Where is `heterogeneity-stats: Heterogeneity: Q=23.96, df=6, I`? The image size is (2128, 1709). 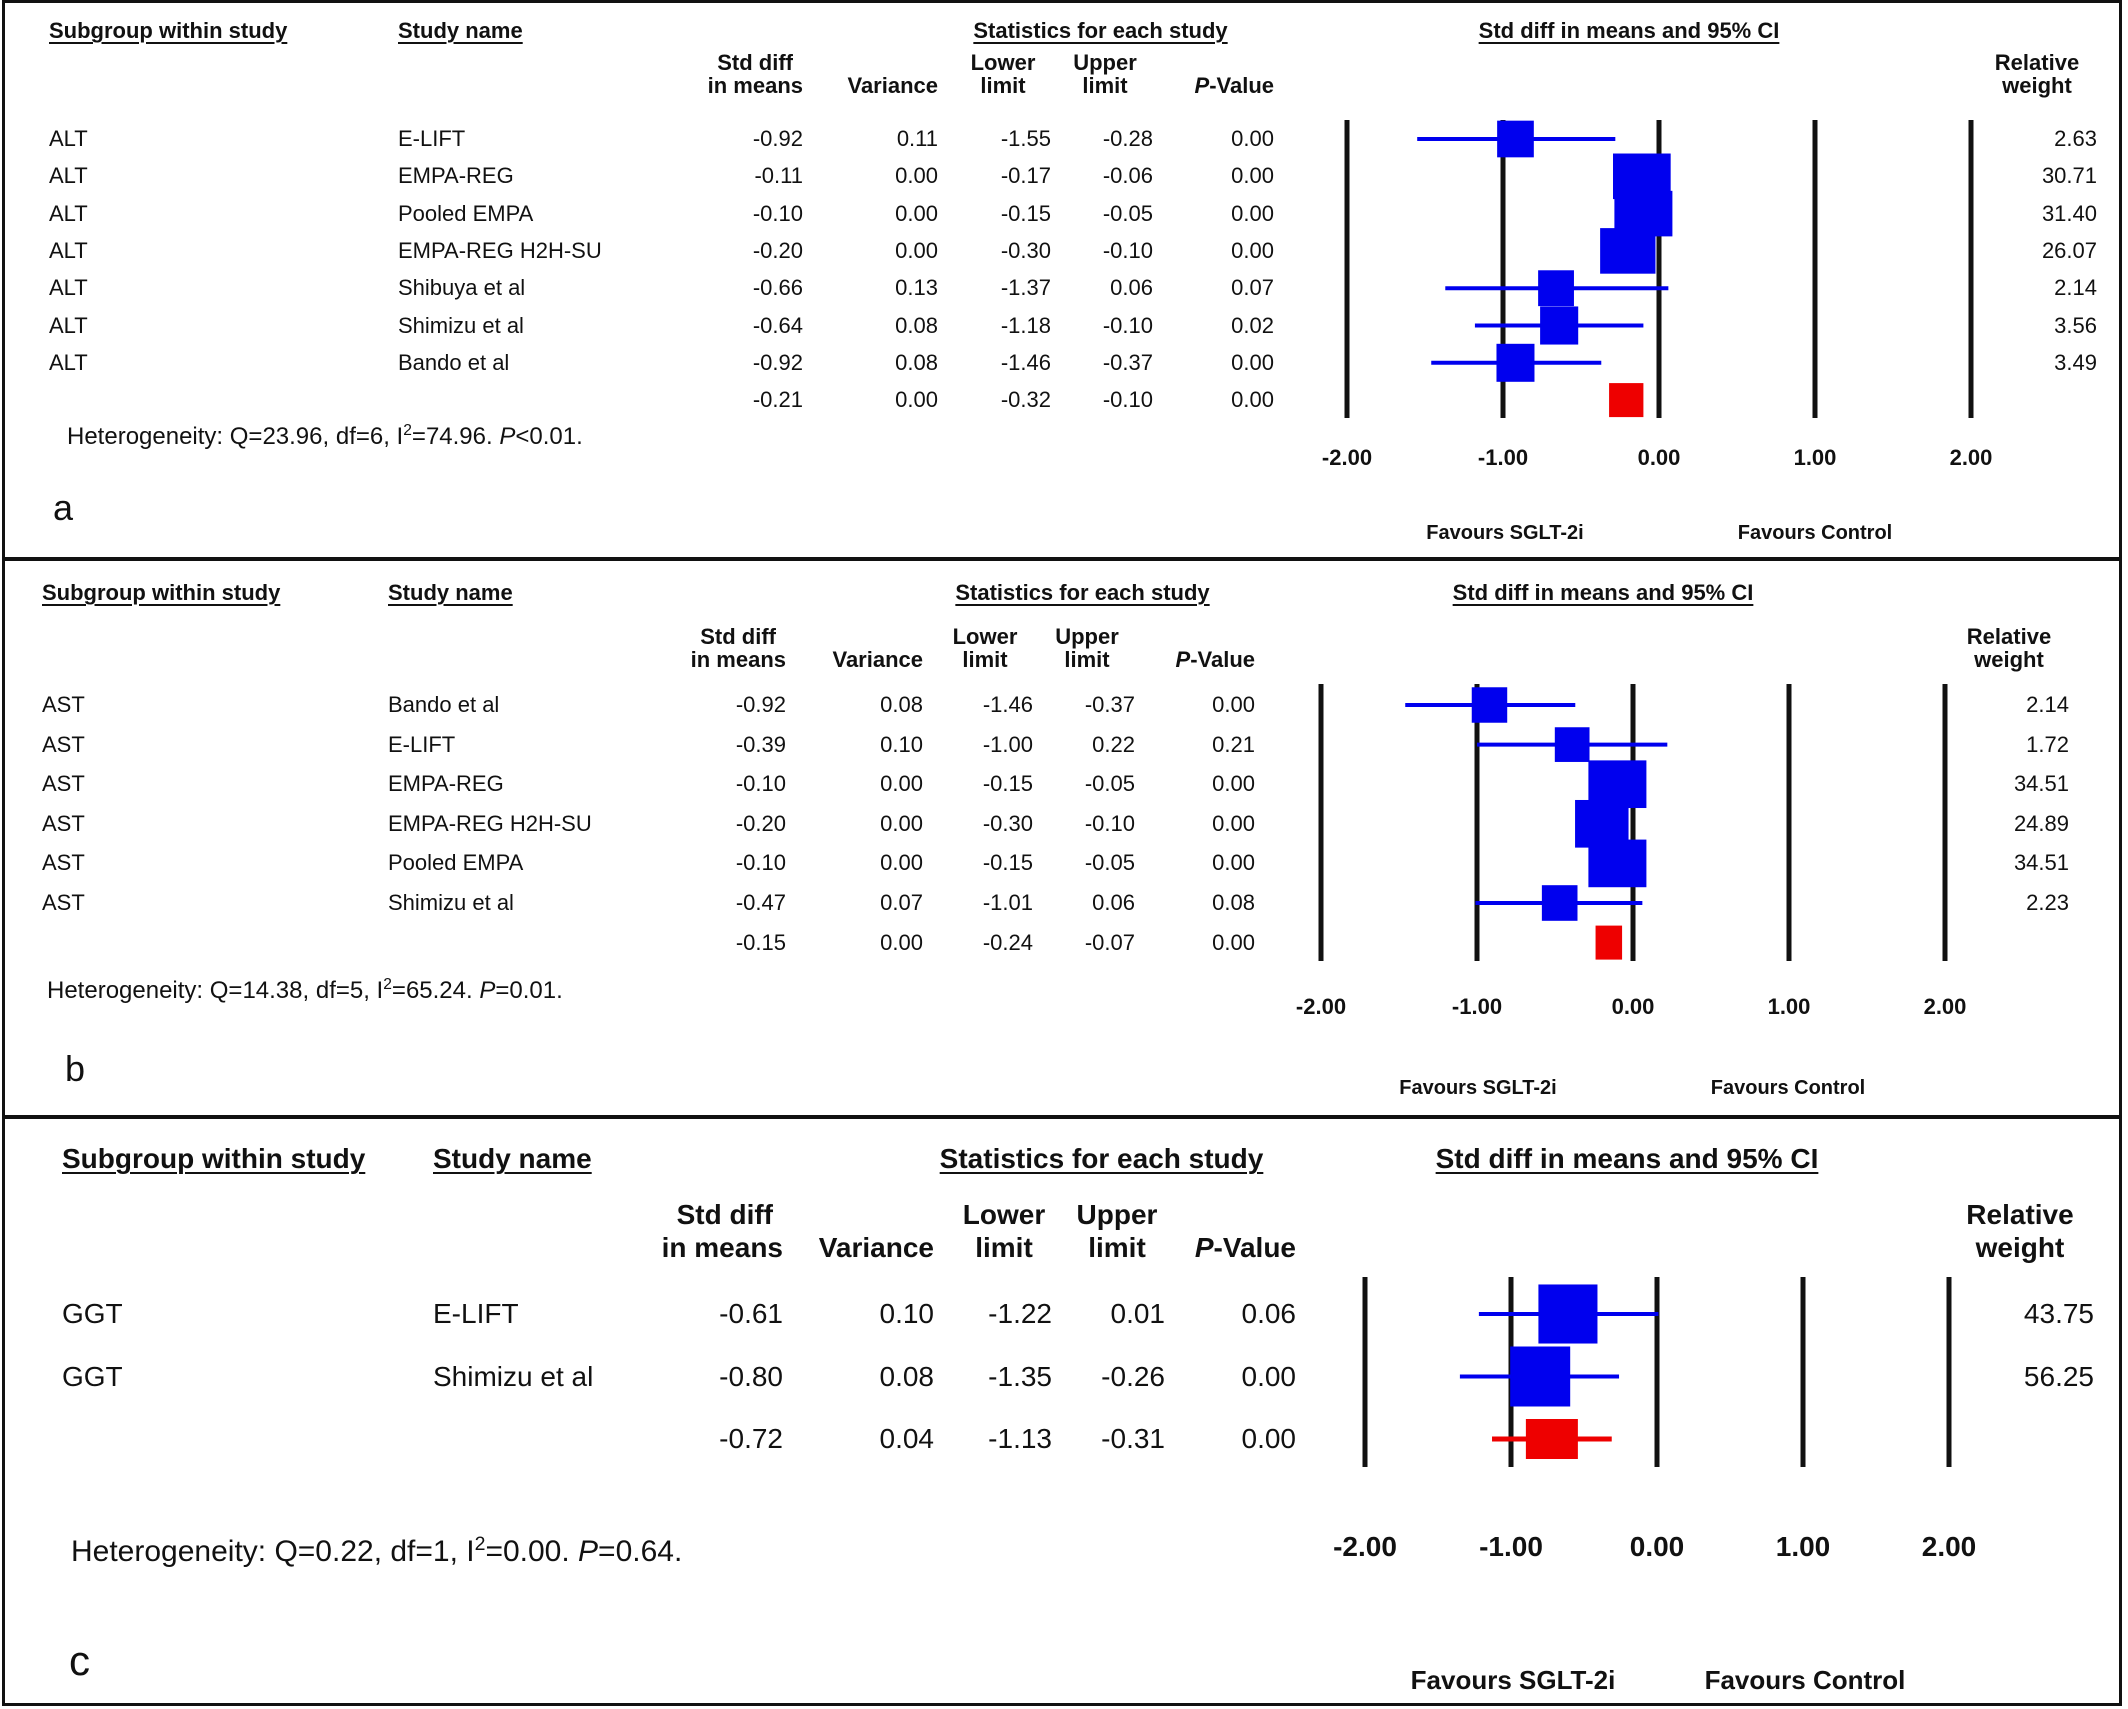
heterogeneity-stats: Heterogeneity: Q=23.96, df=6, I is located at coordinates (235, 436).